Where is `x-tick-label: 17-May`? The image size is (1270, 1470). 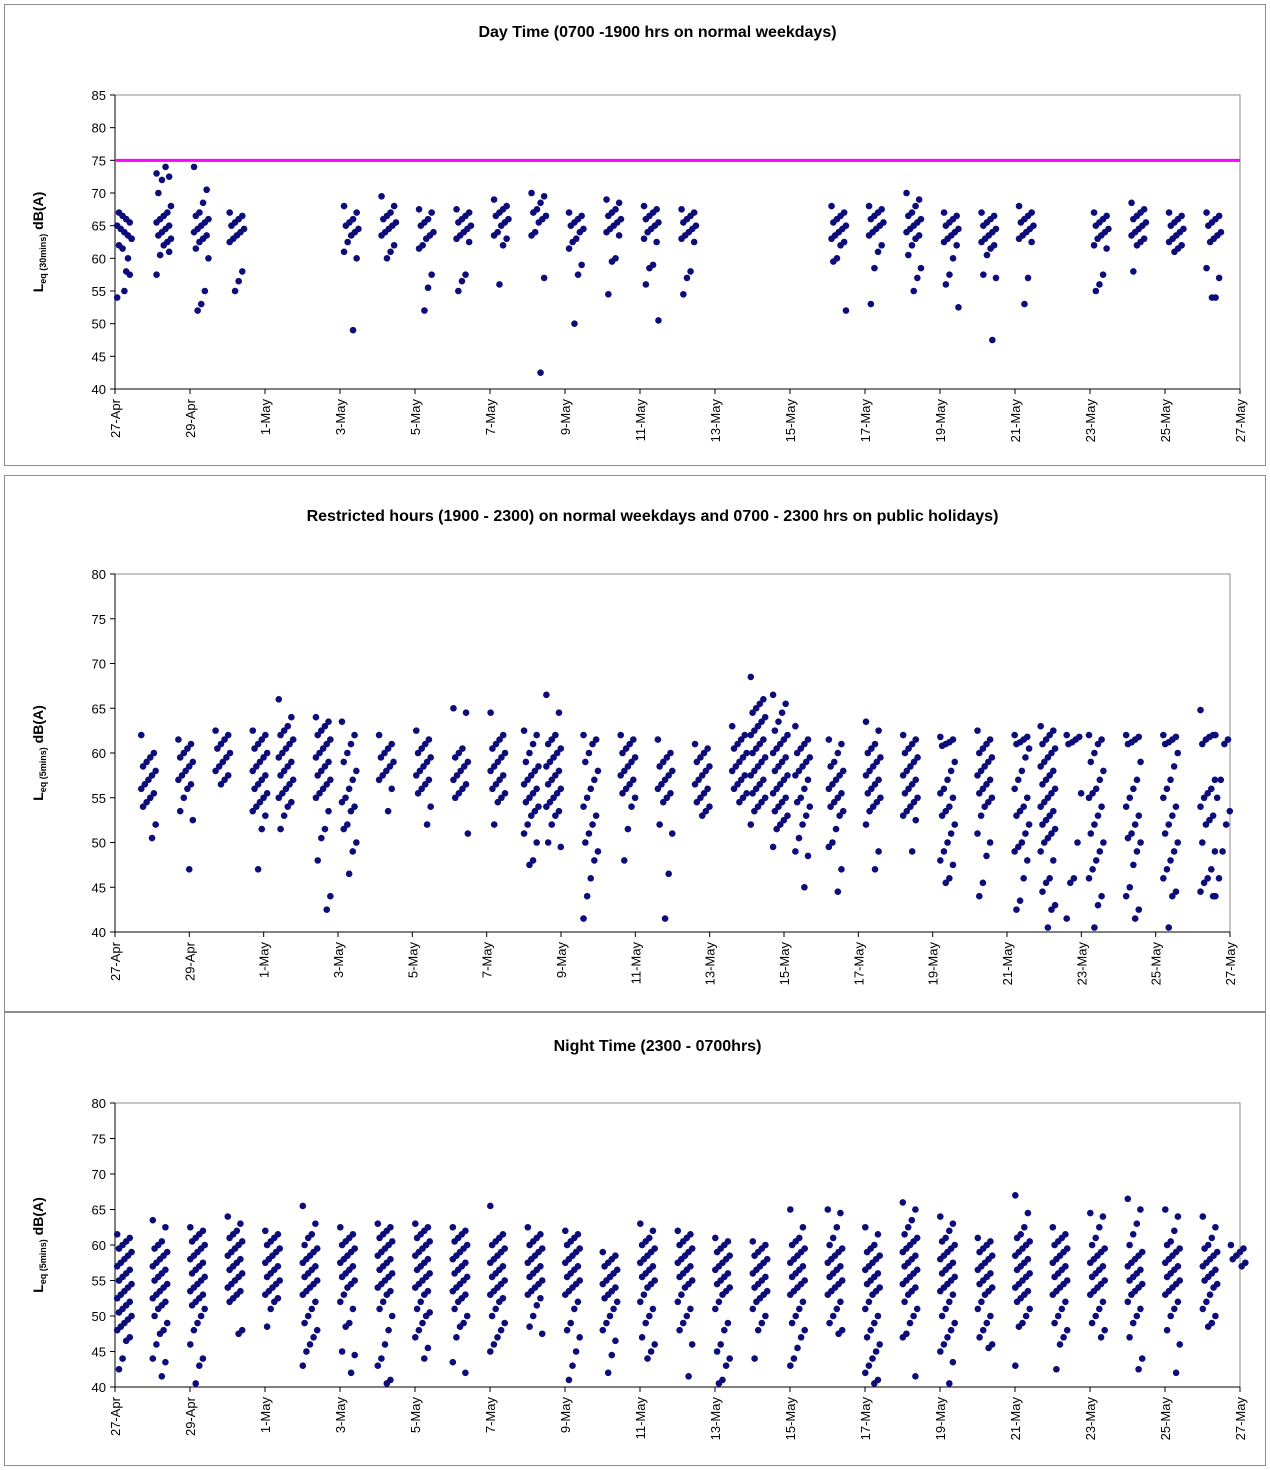 x-tick-label: 17-May is located at coordinates (858, 964).